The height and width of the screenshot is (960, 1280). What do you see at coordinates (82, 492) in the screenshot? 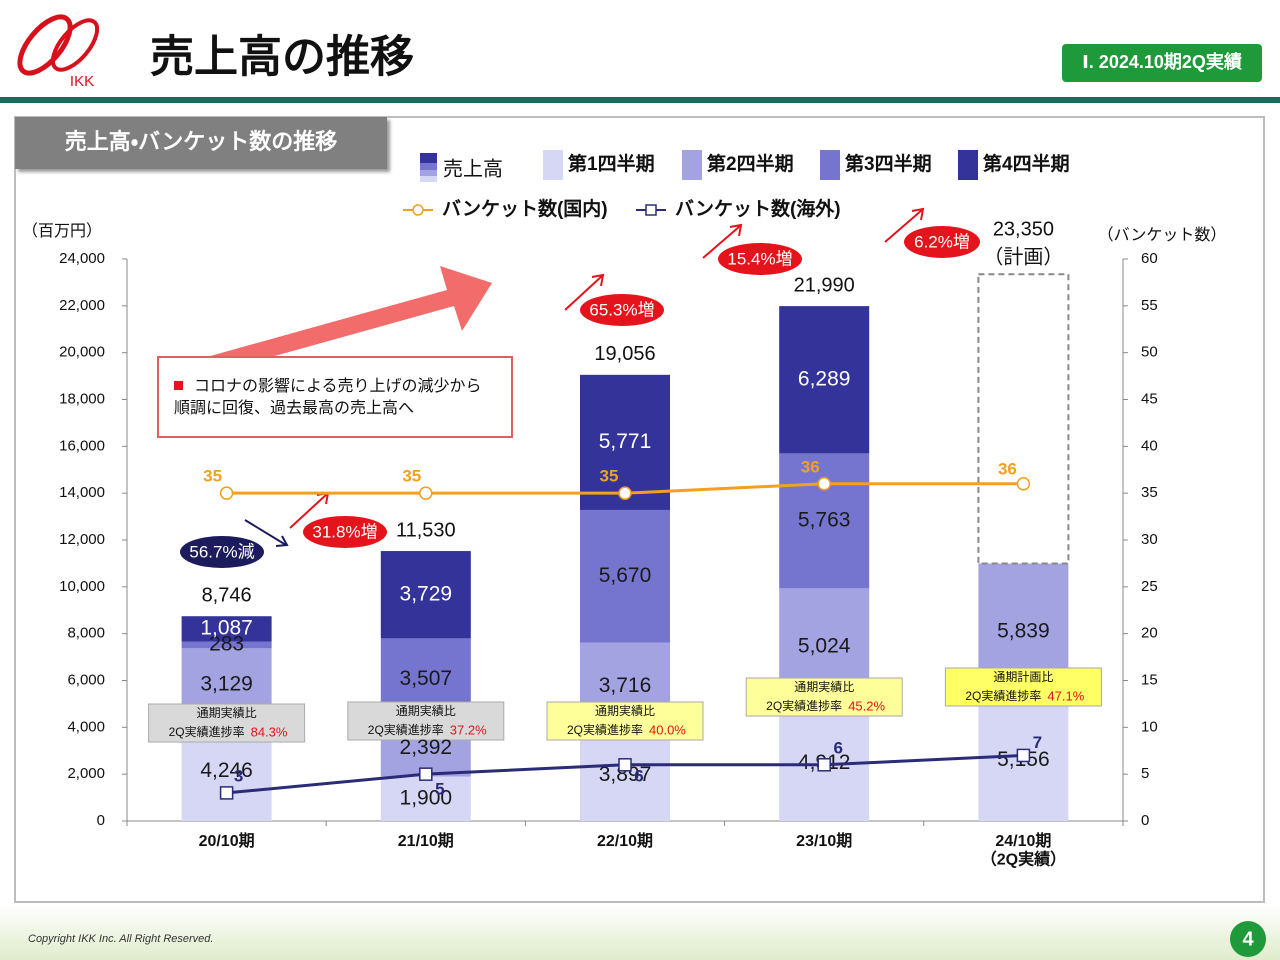
I see `y-tick-label: 14,000` at bounding box center [82, 492].